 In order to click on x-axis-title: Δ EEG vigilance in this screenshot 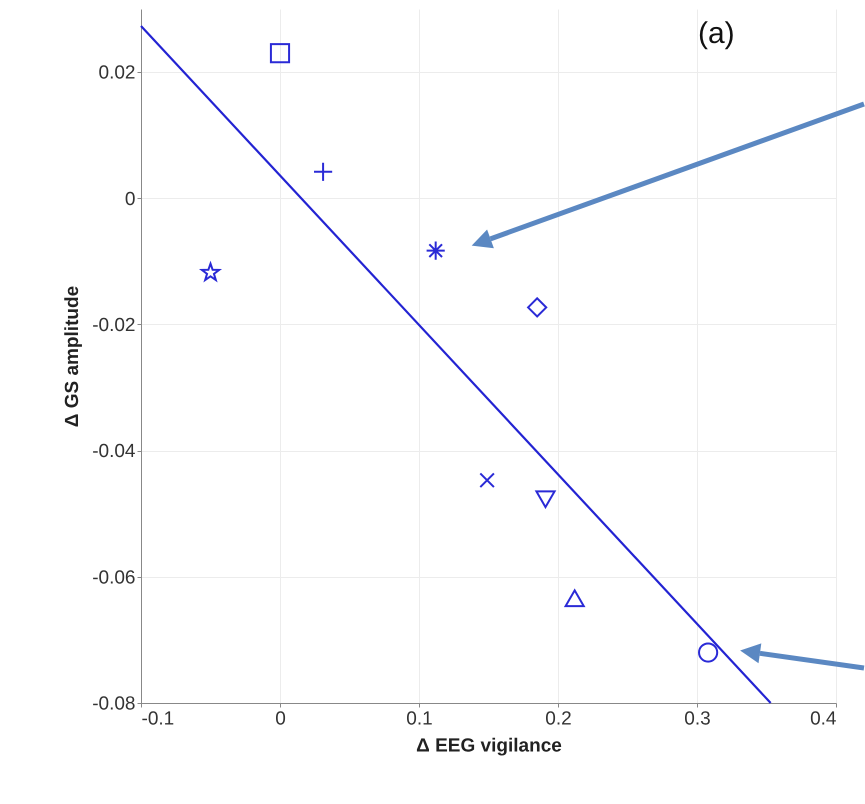, I will do `click(489, 746)`.